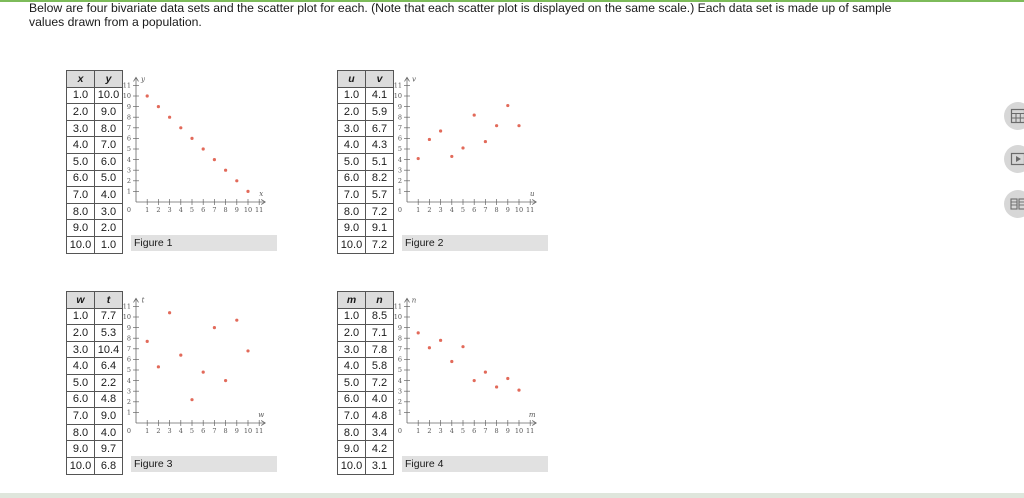 This screenshot has height=498, width=1024. I want to click on table-row: 1.0 4.1, so click(365, 95).